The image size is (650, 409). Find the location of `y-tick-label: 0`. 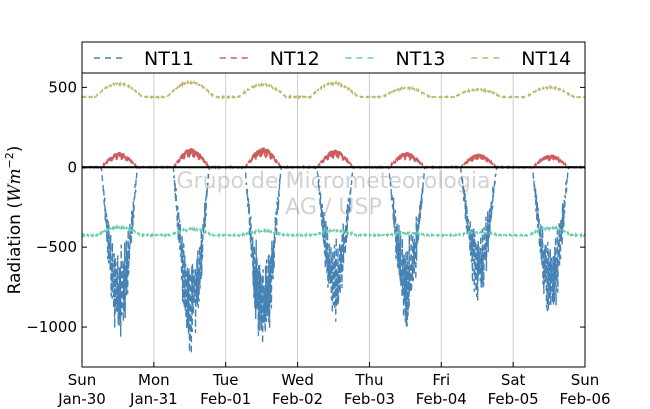

y-tick-label: 0 is located at coordinates (72, 167).